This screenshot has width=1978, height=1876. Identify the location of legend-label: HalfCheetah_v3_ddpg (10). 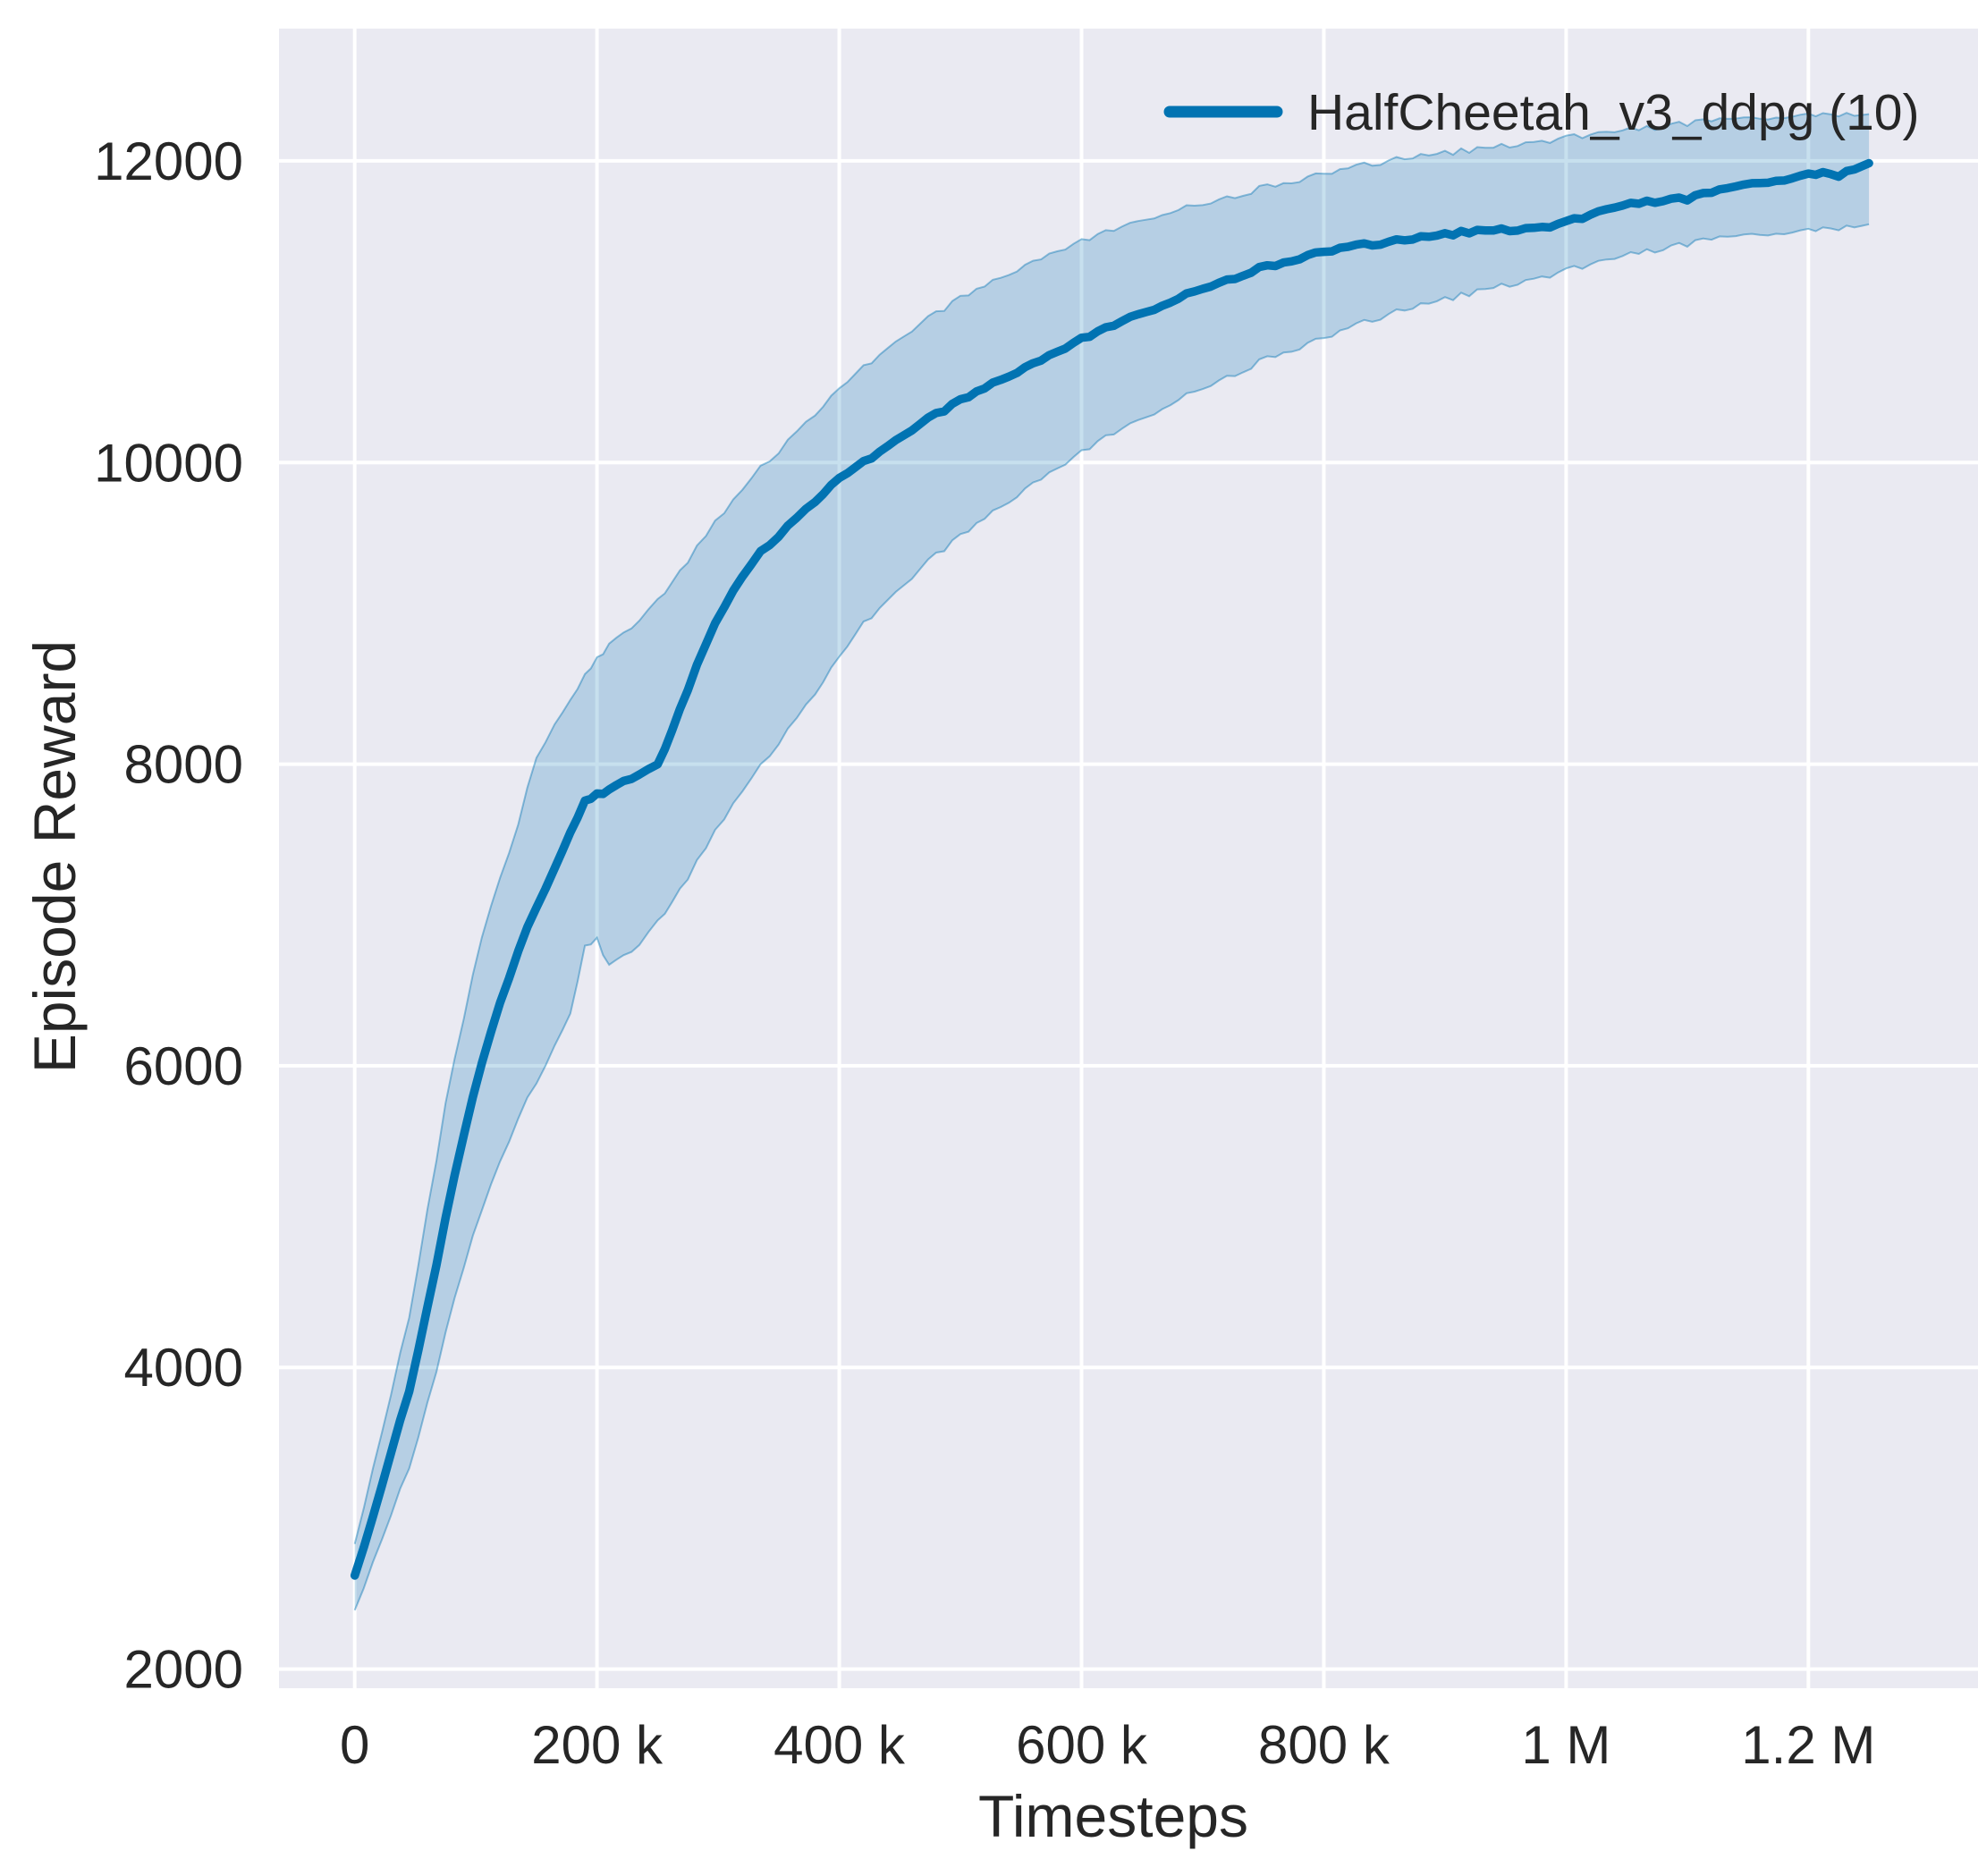
(1613, 113).